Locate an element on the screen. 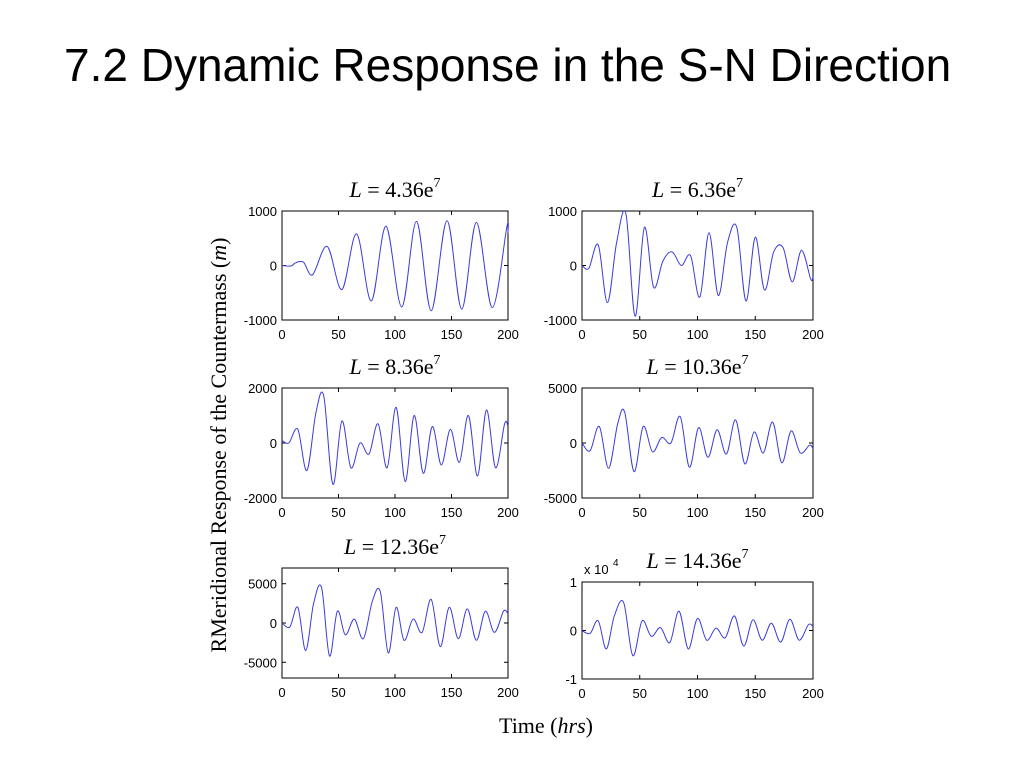  panel-title-eq: = 8.36e is located at coordinates (398, 366).